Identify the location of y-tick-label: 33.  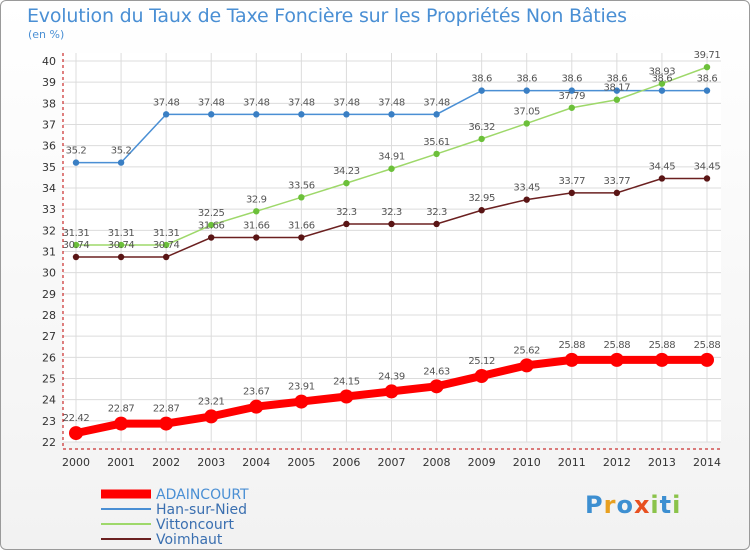
(49, 209).